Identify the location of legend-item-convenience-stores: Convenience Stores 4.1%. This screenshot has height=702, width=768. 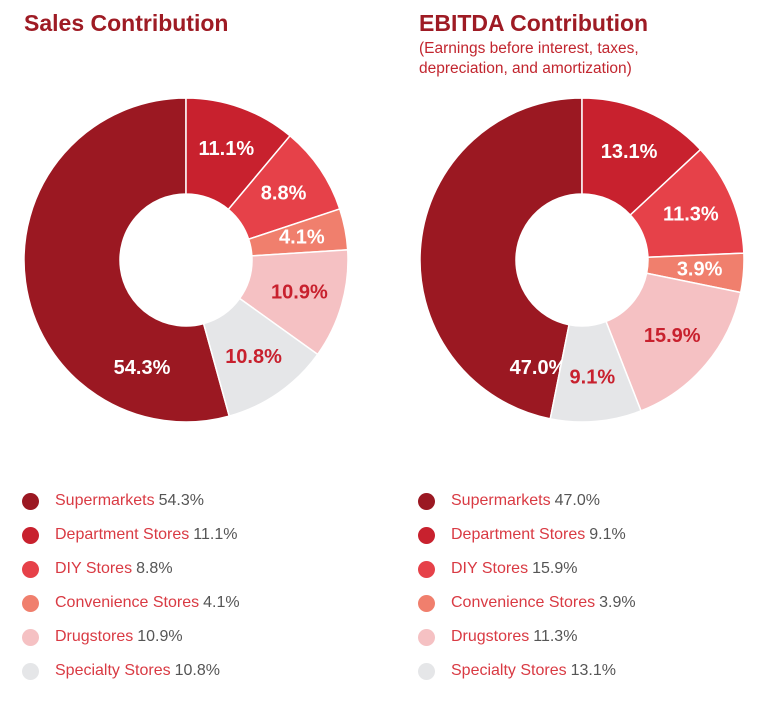
(131, 603).